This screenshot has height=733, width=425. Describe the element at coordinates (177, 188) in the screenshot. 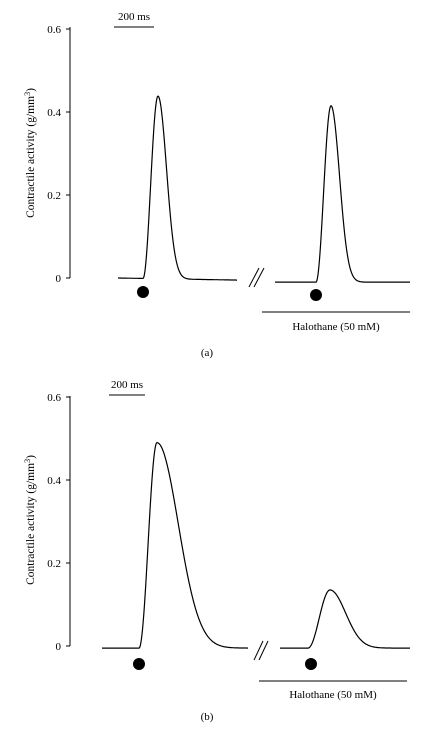

I see `panel-a-trace-control` at that location.